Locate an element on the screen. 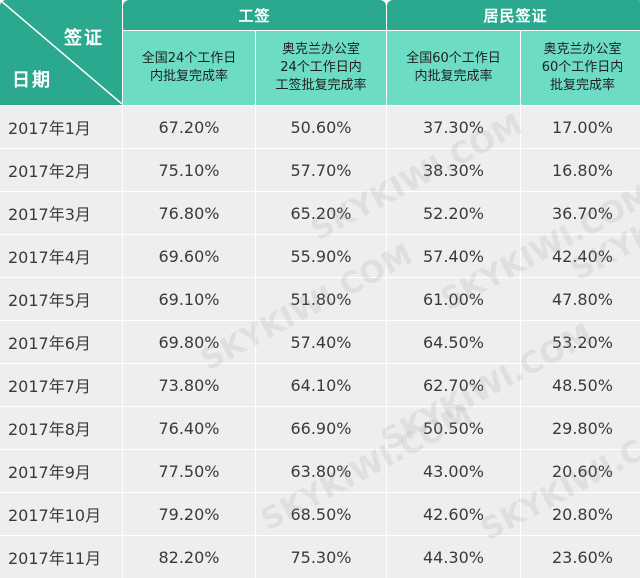  table-cell-date: 2017年11月 is located at coordinates (61, 557).